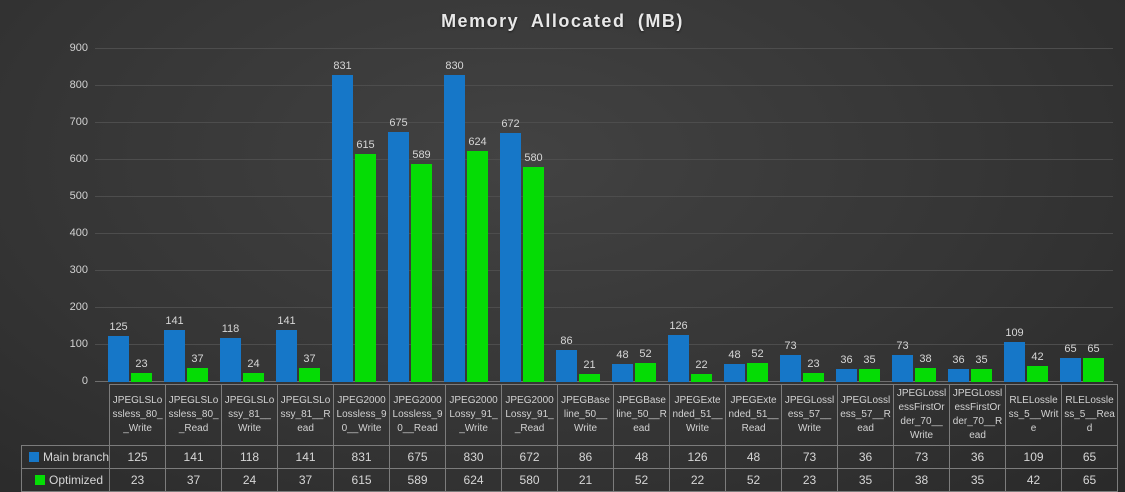 The height and width of the screenshot is (492, 1125). What do you see at coordinates (78, 48) in the screenshot?
I see `y-axis-tick-label: 900` at bounding box center [78, 48].